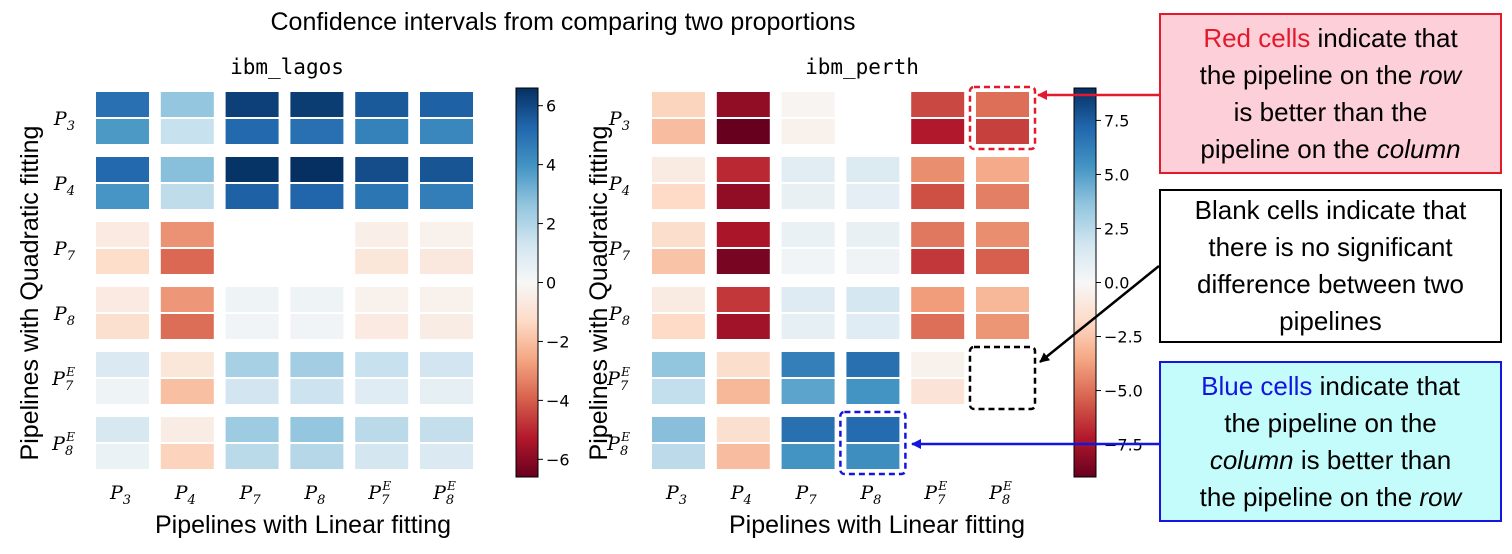 This screenshot has width=1512, height=554. What do you see at coordinates (444, 493) in the screenshot?
I see `x-tick-label-p8e: P8E` at bounding box center [444, 493].